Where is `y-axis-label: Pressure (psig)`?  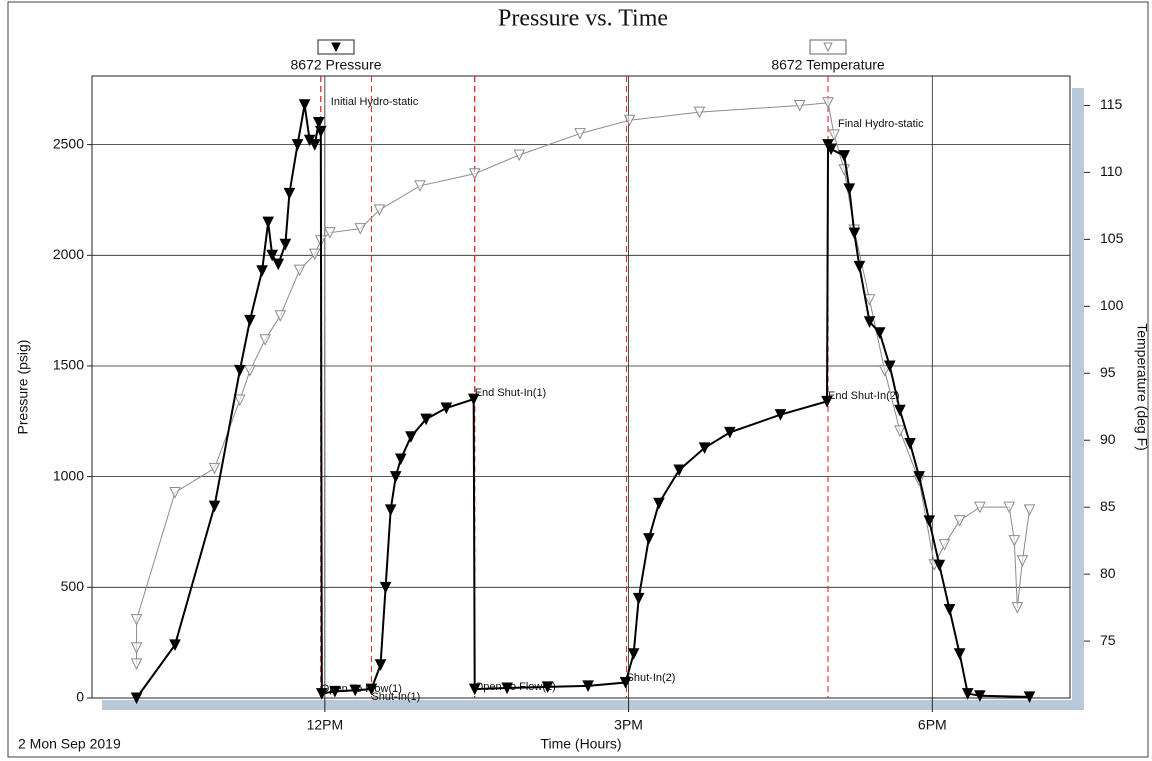 y-axis-label: Pressure (psig) is located at coordinates (23, 387).